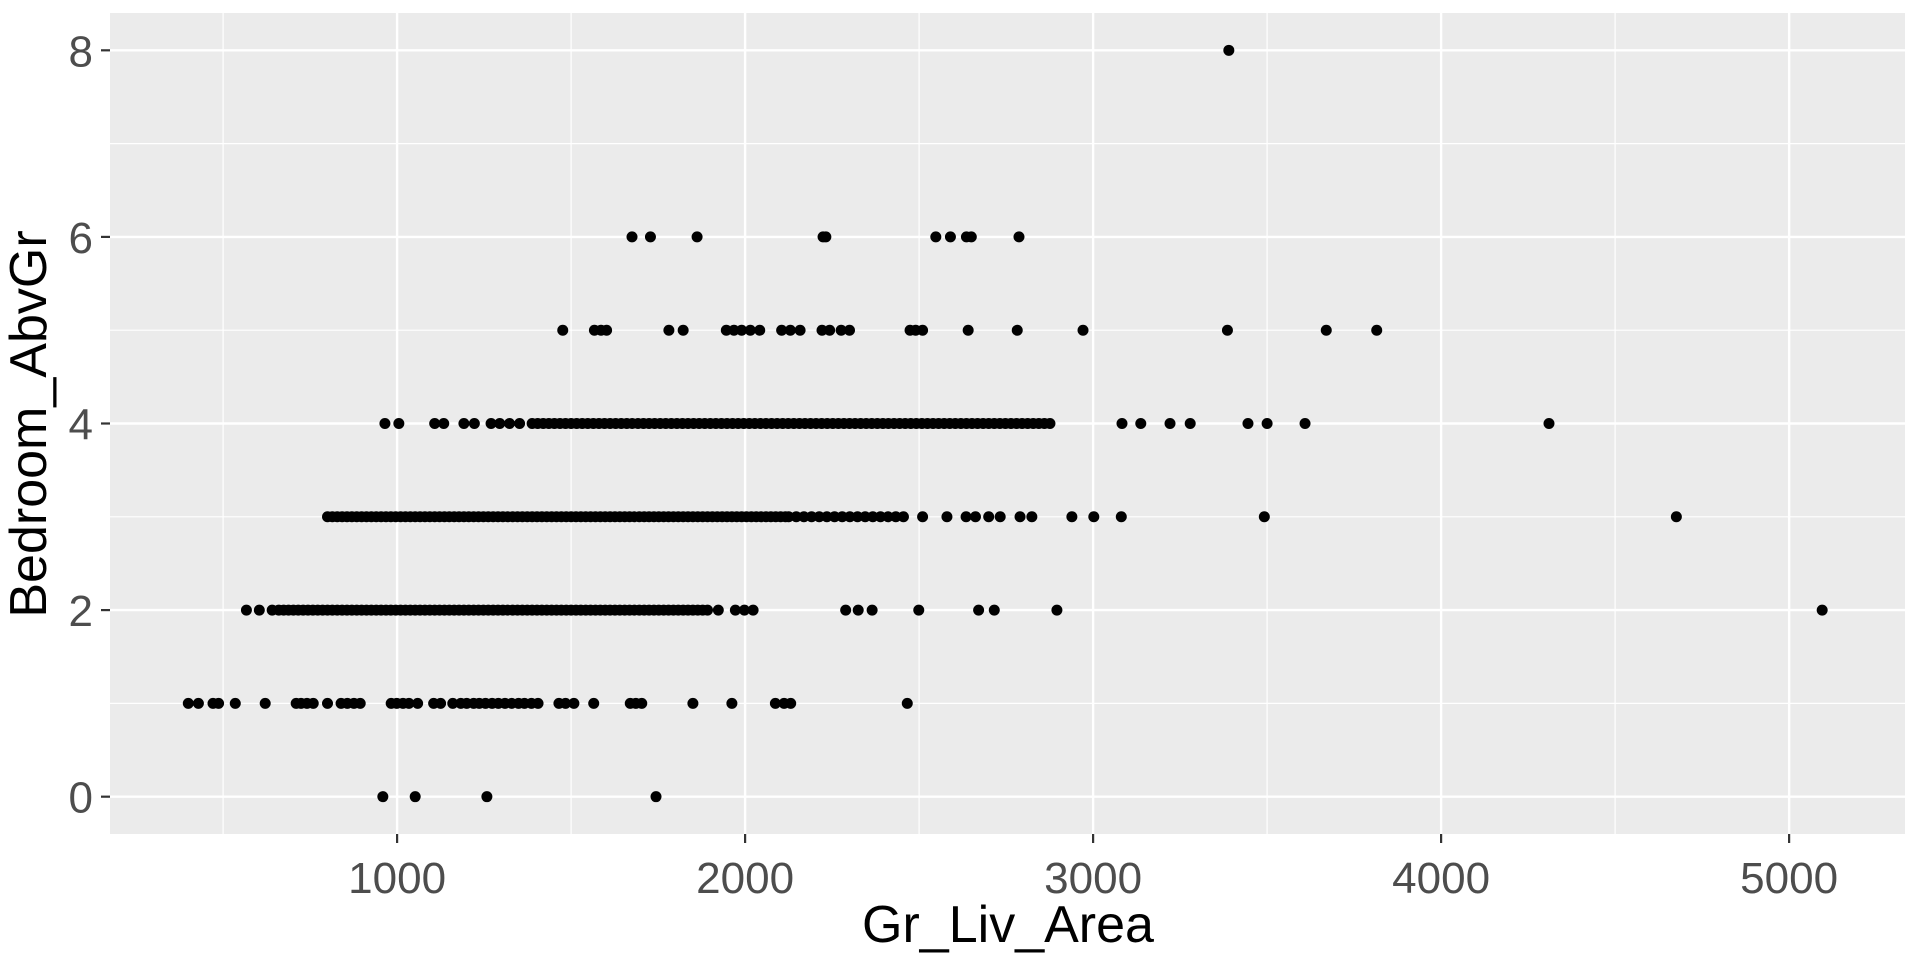 The image size is (1920, 960). What do you see at coordinates (81, 51) in the screenshot?
I see `y-tick-label: 8` at bounding box center [81, 51].